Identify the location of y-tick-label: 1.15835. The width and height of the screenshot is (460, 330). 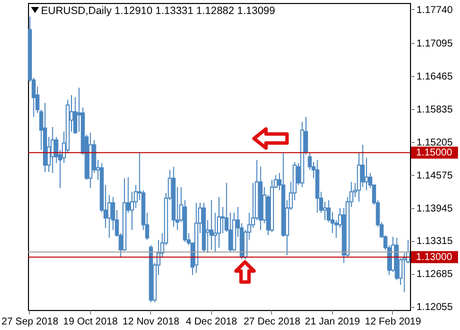
(435, 110).